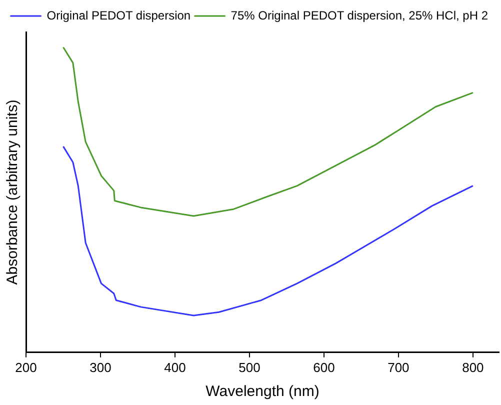  Describe the element at coordinates (118, 15) in the screenshot. I see `legend-label: Original PEDOT dispersion` at that location.